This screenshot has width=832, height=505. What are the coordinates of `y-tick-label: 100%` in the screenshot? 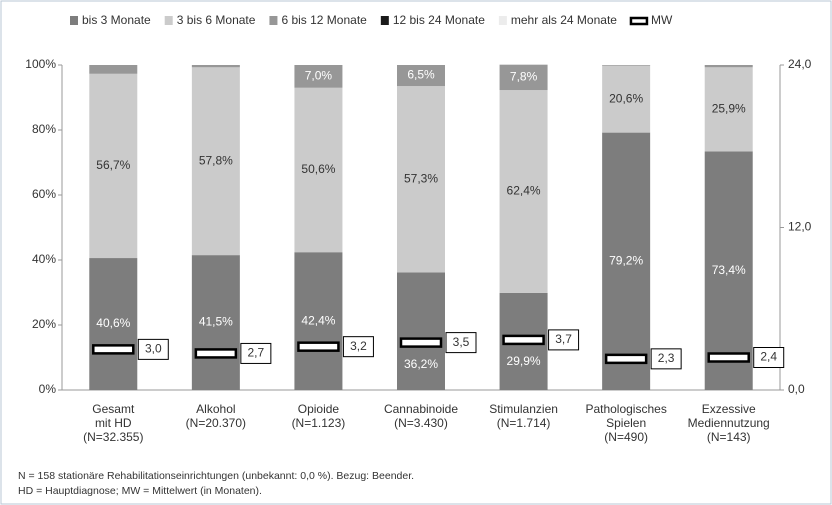 It's located at (40, 64).